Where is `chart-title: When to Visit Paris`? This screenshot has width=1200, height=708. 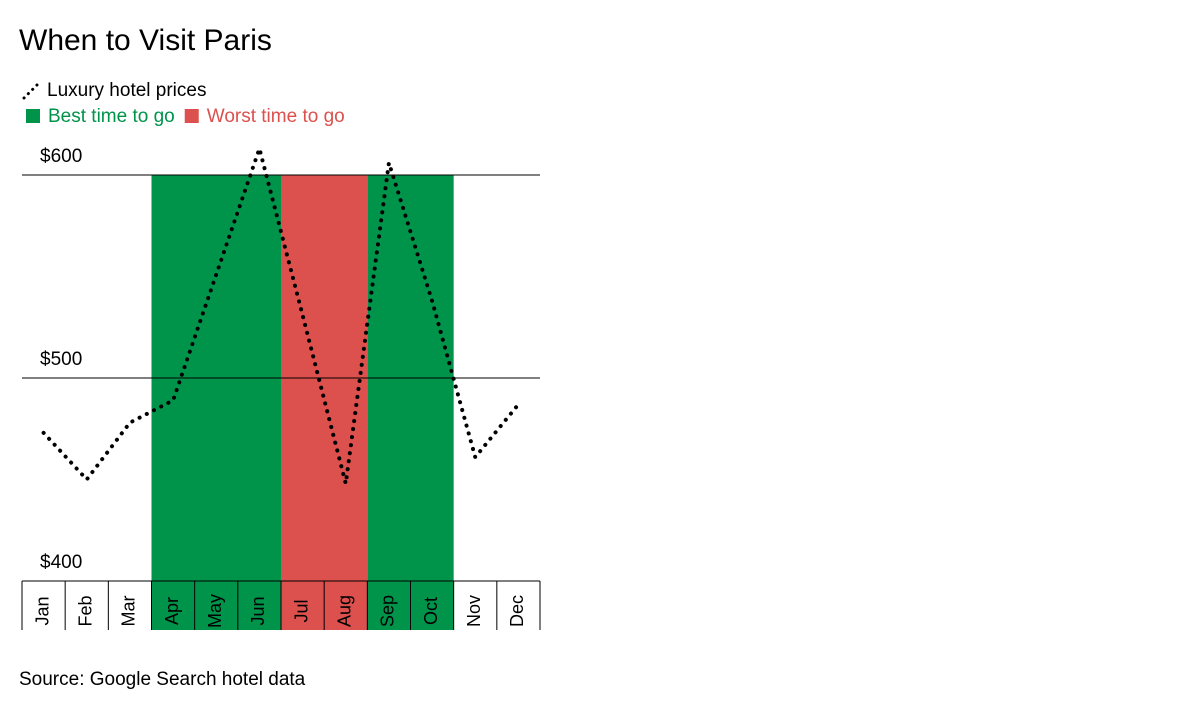
chart-title: When to Visit Paris is located at coordinates (145, 40).